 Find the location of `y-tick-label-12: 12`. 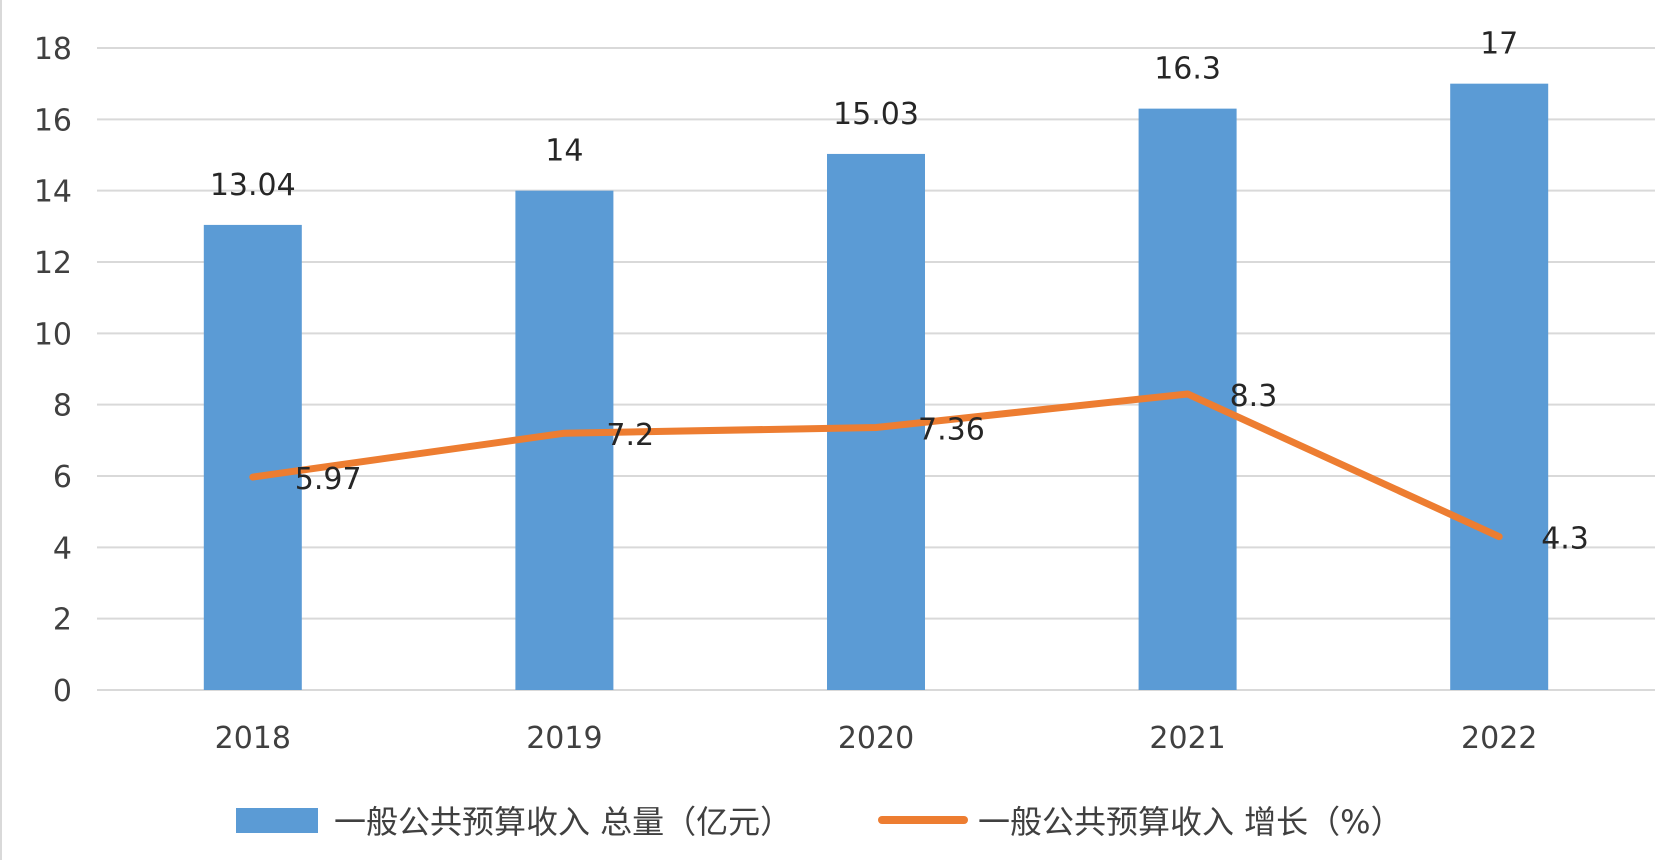

y-tick-label-12: 12 is located at coordinates (53, 263).